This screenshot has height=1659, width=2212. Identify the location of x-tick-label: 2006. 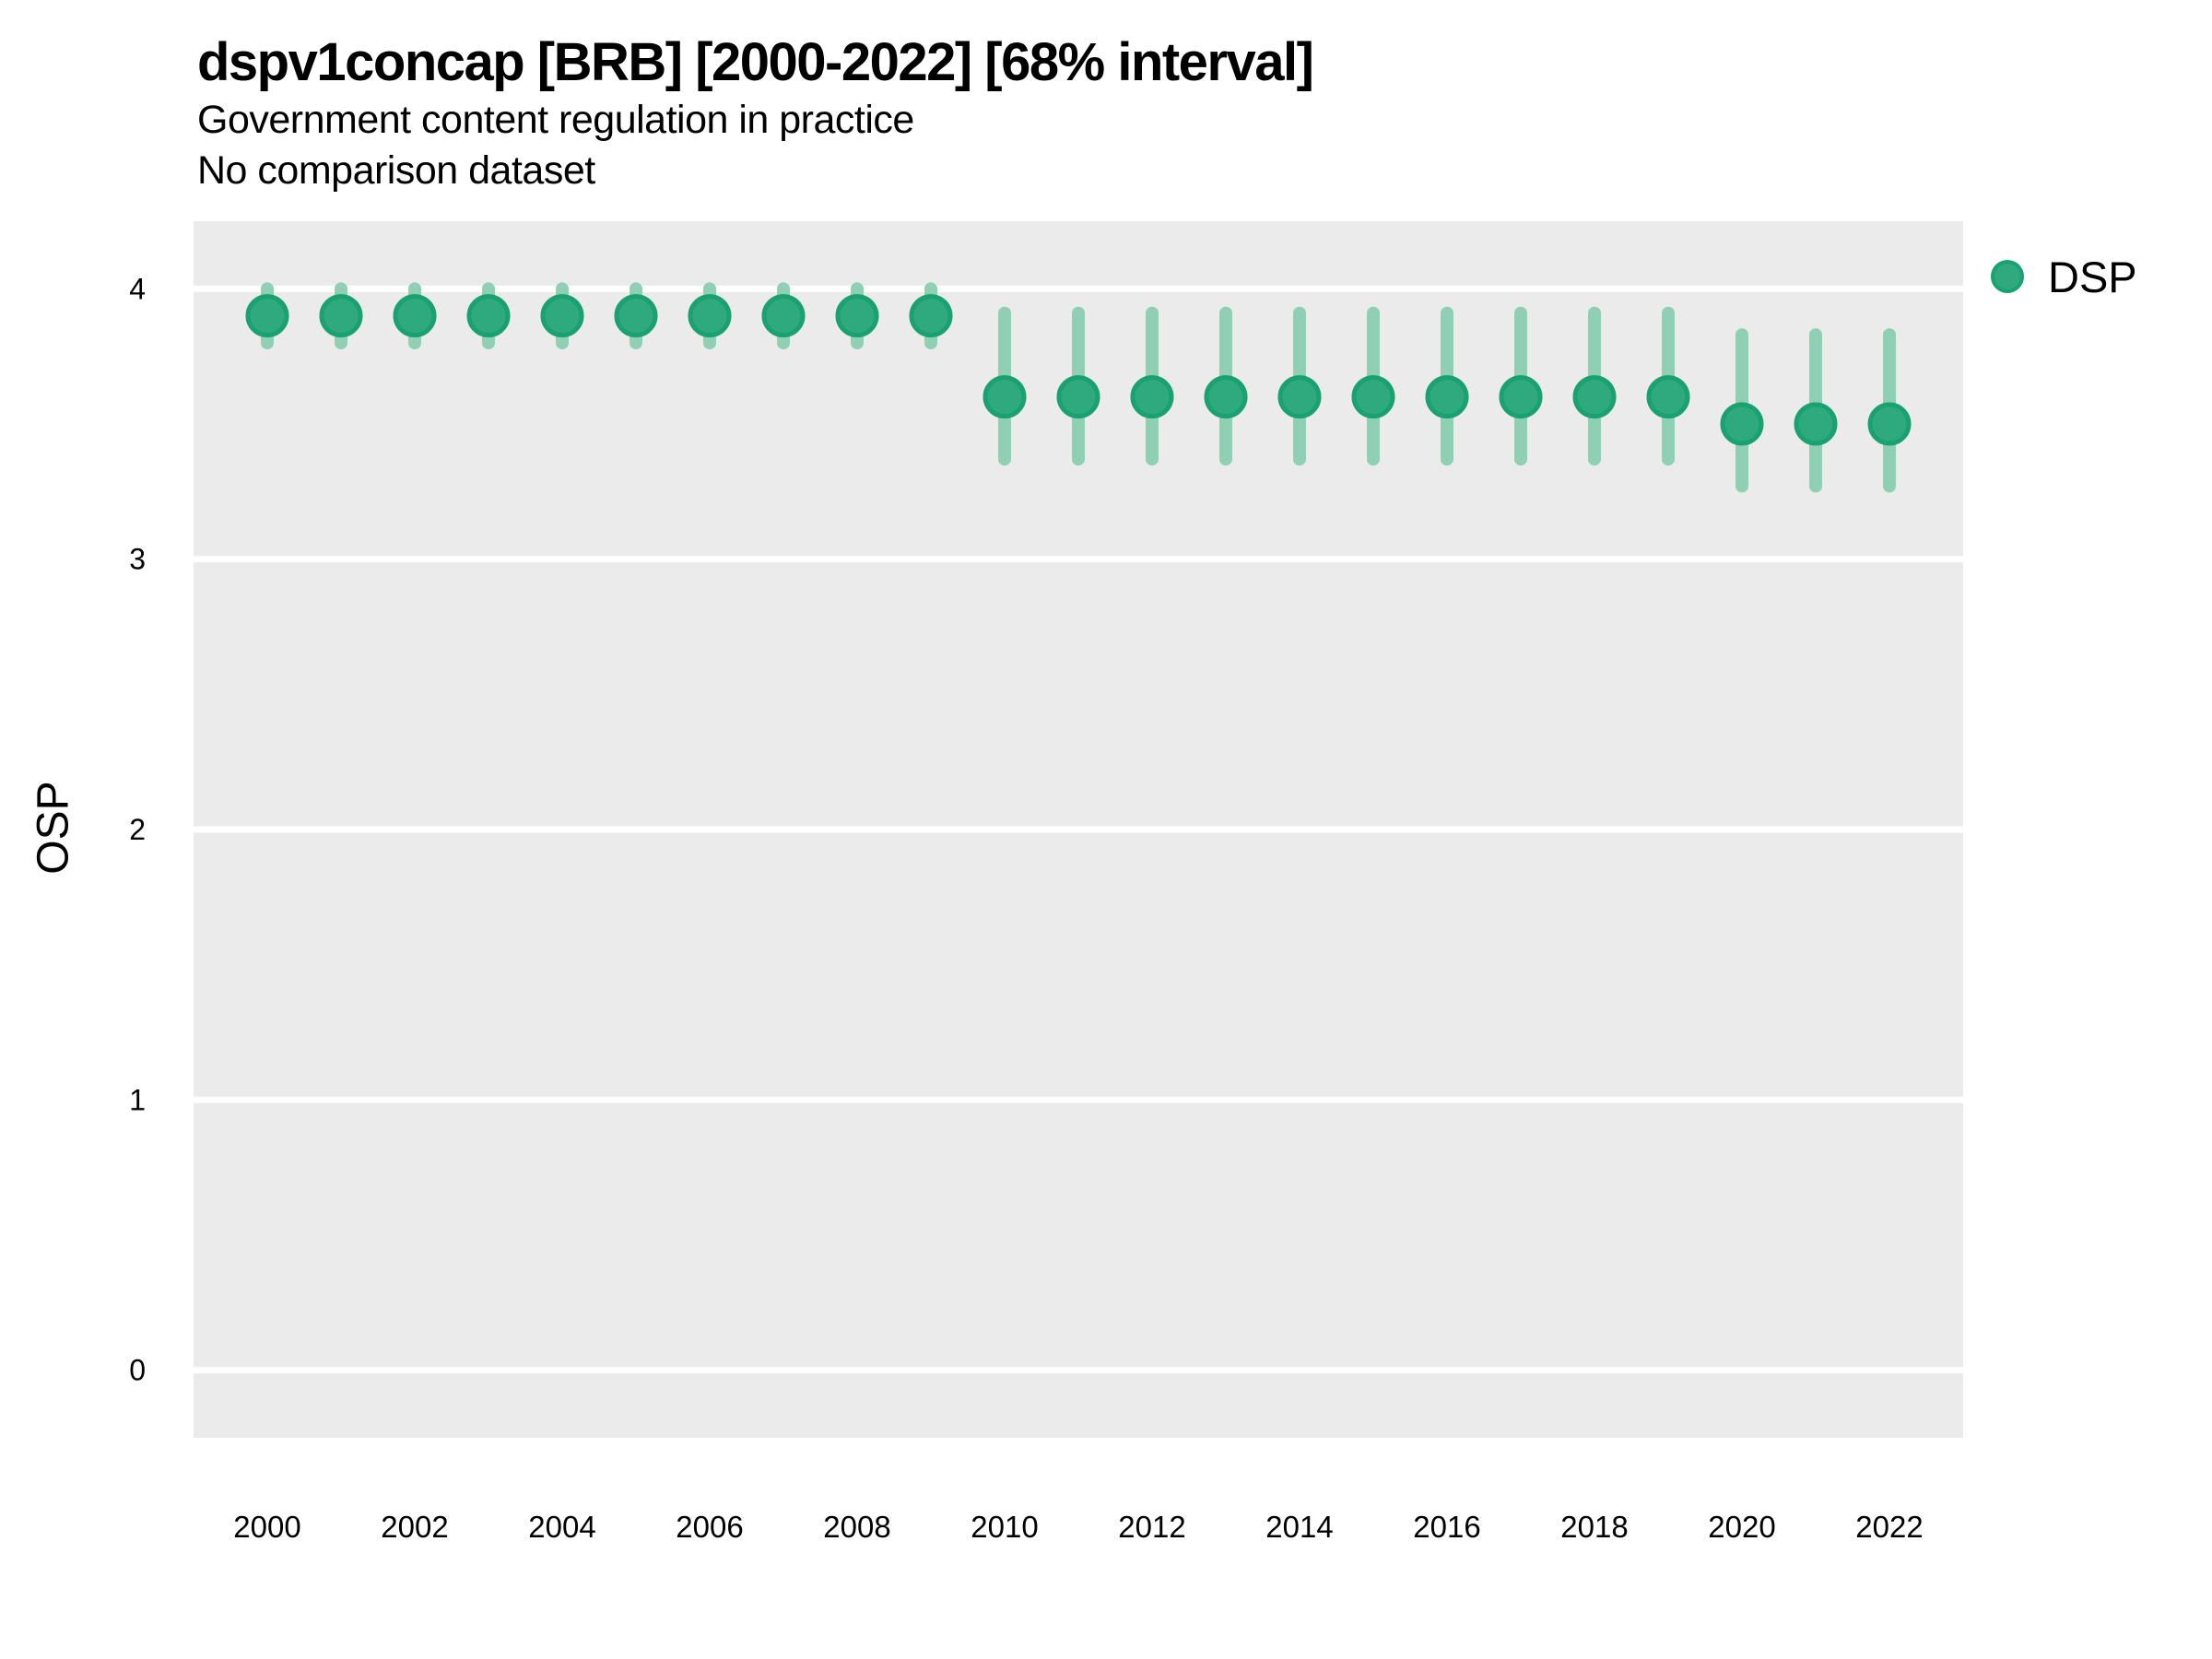
(709, 1527).